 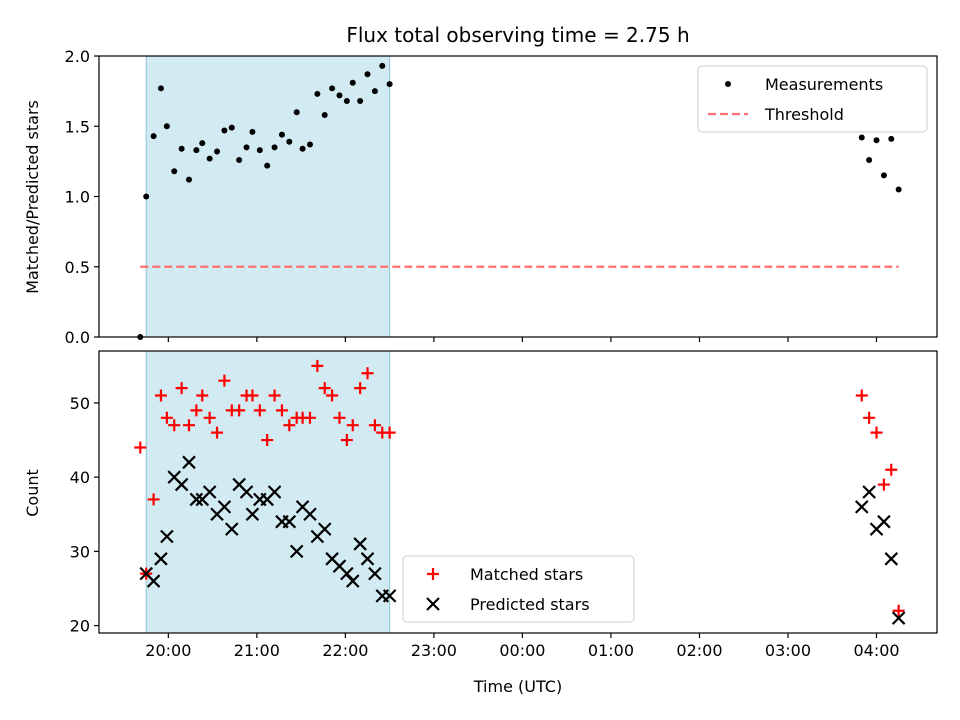 I want to click on chart-title: Flux total observing time = 2.75 h, so click(x=517, y=35).